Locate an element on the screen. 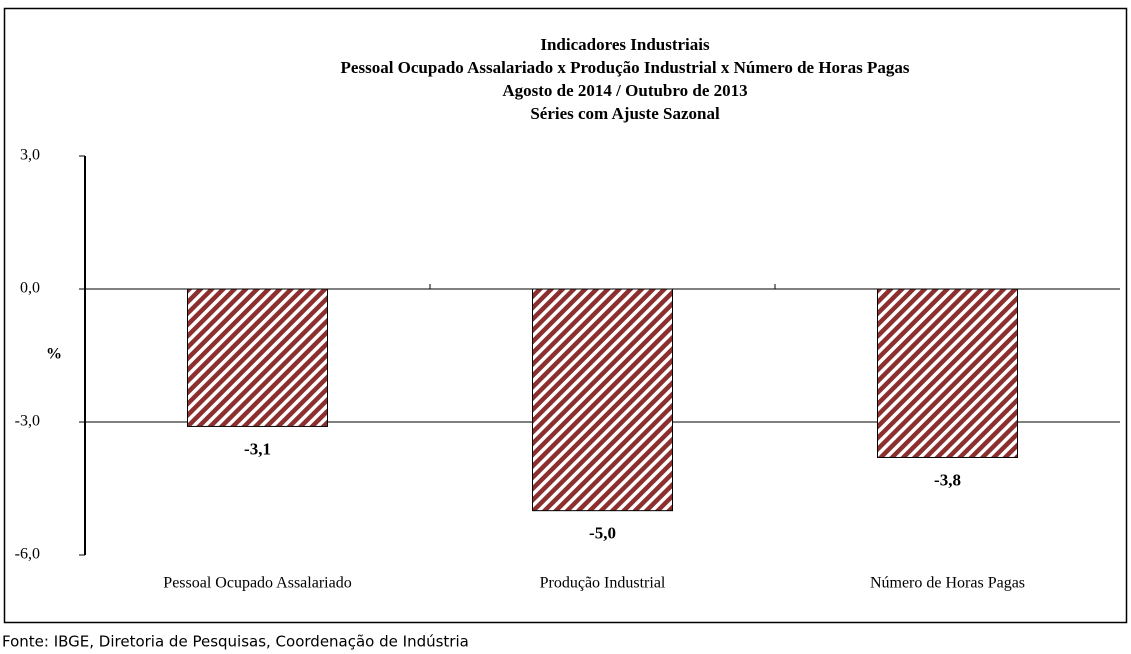  chart-title: Indicadores Industriais is located at coordinates (625, 44).